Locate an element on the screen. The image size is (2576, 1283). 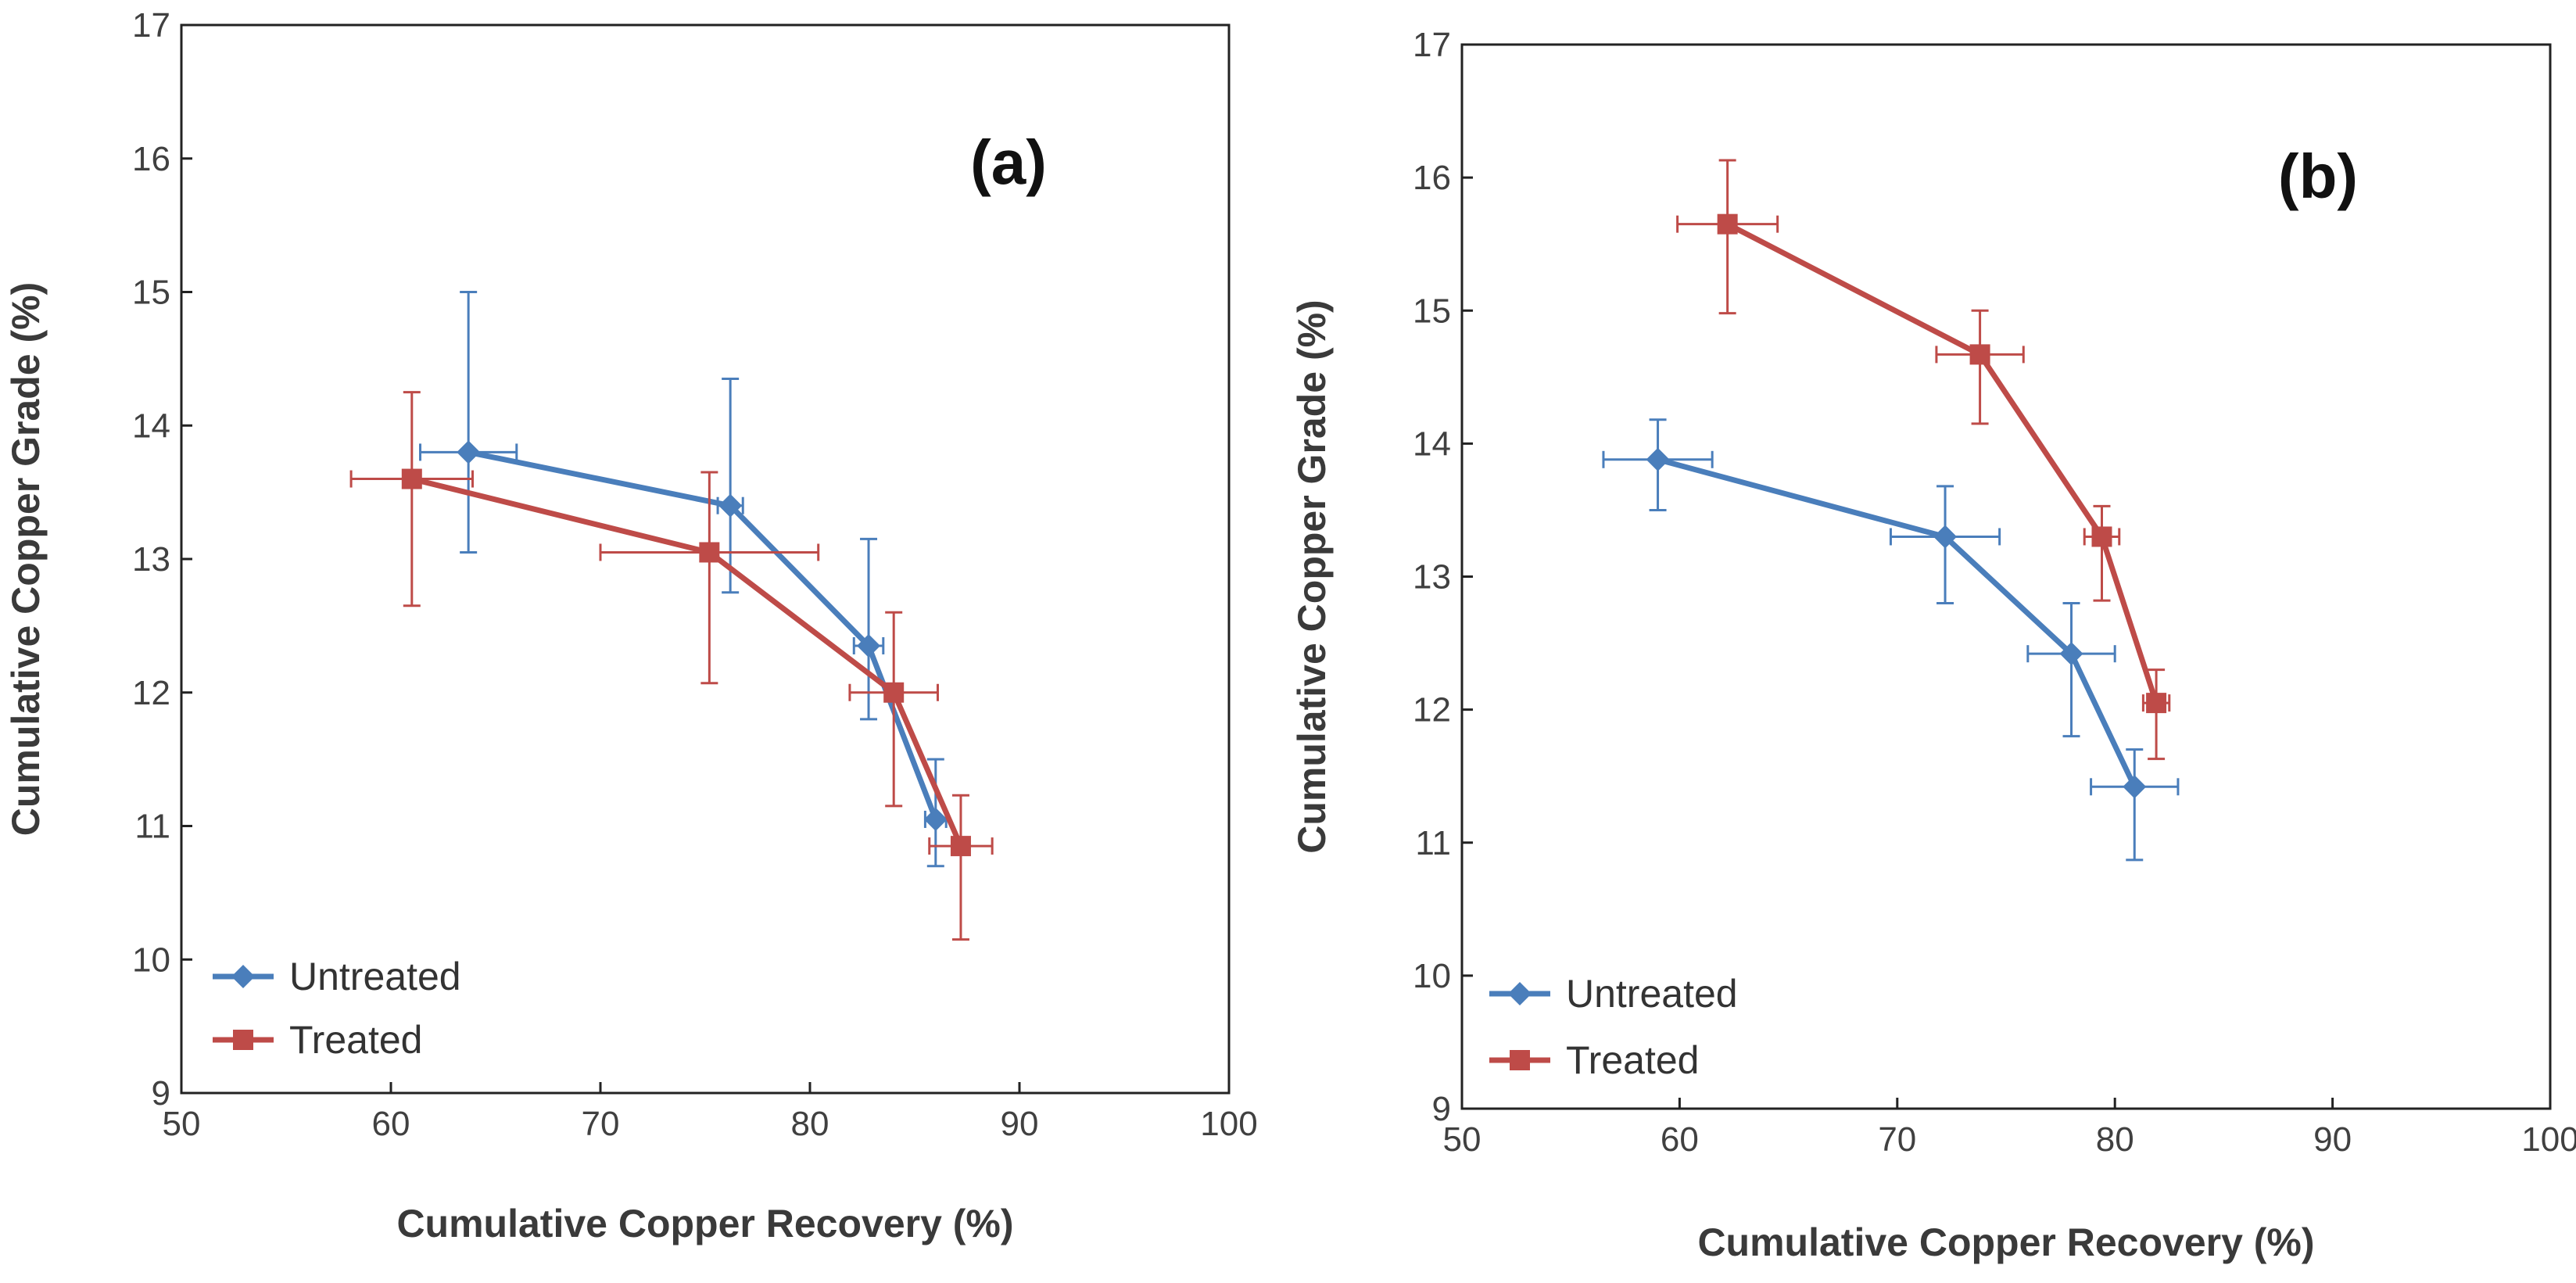
panel-label: (a) is located at coordinates (1008, 162).